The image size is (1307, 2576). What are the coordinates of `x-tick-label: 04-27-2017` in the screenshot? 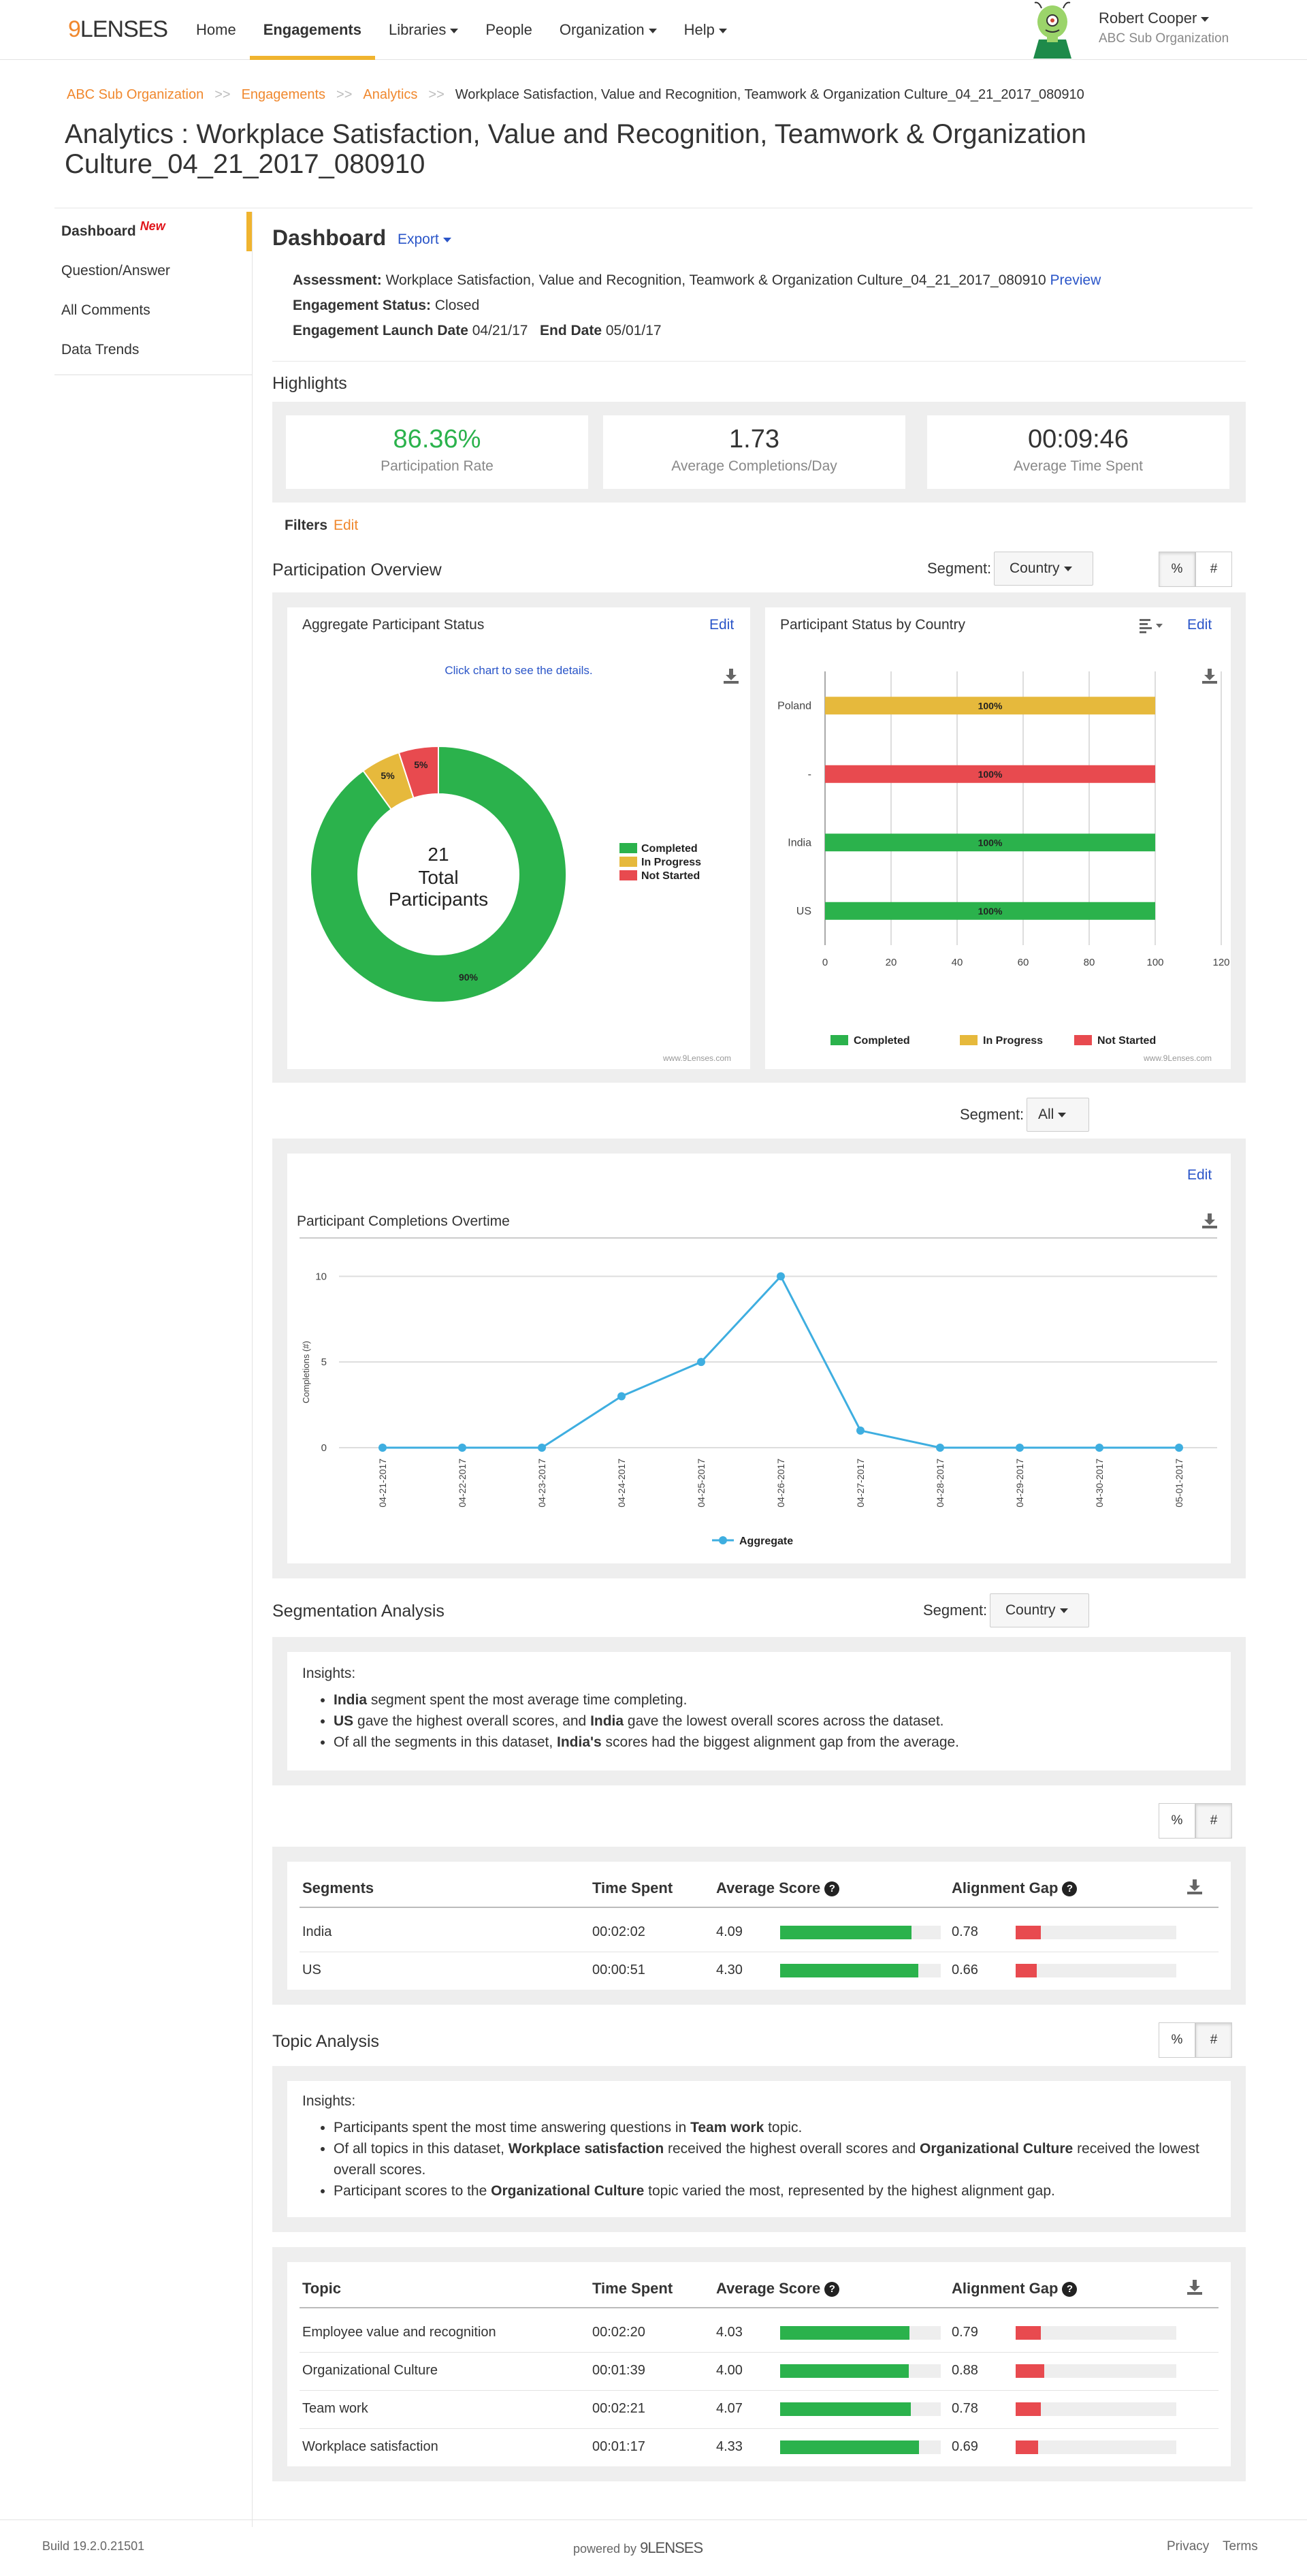 It's located at (861, 1483).